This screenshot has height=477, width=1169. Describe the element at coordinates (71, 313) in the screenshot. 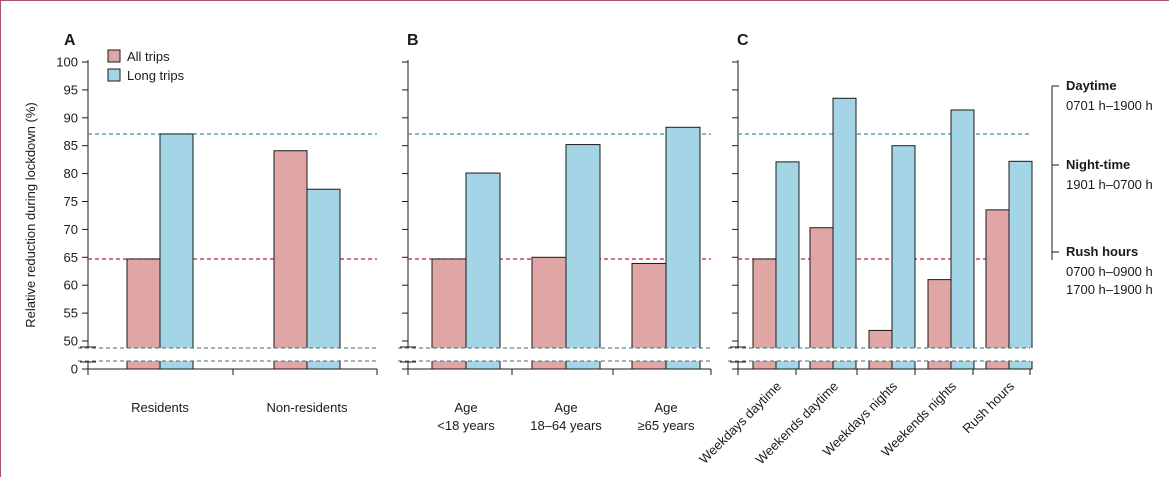

I see `y-tick-label: 55` at that location.